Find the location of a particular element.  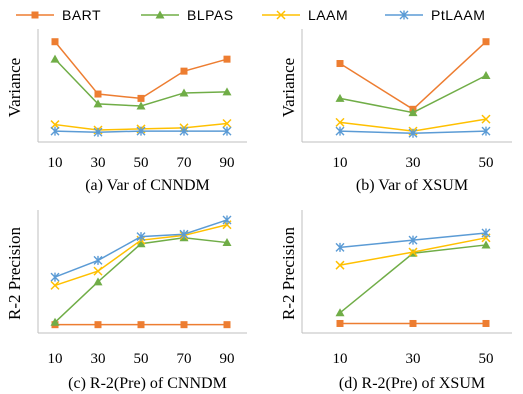

legend-entry-blpas: BLPAS is located at coordinates (187, 15).